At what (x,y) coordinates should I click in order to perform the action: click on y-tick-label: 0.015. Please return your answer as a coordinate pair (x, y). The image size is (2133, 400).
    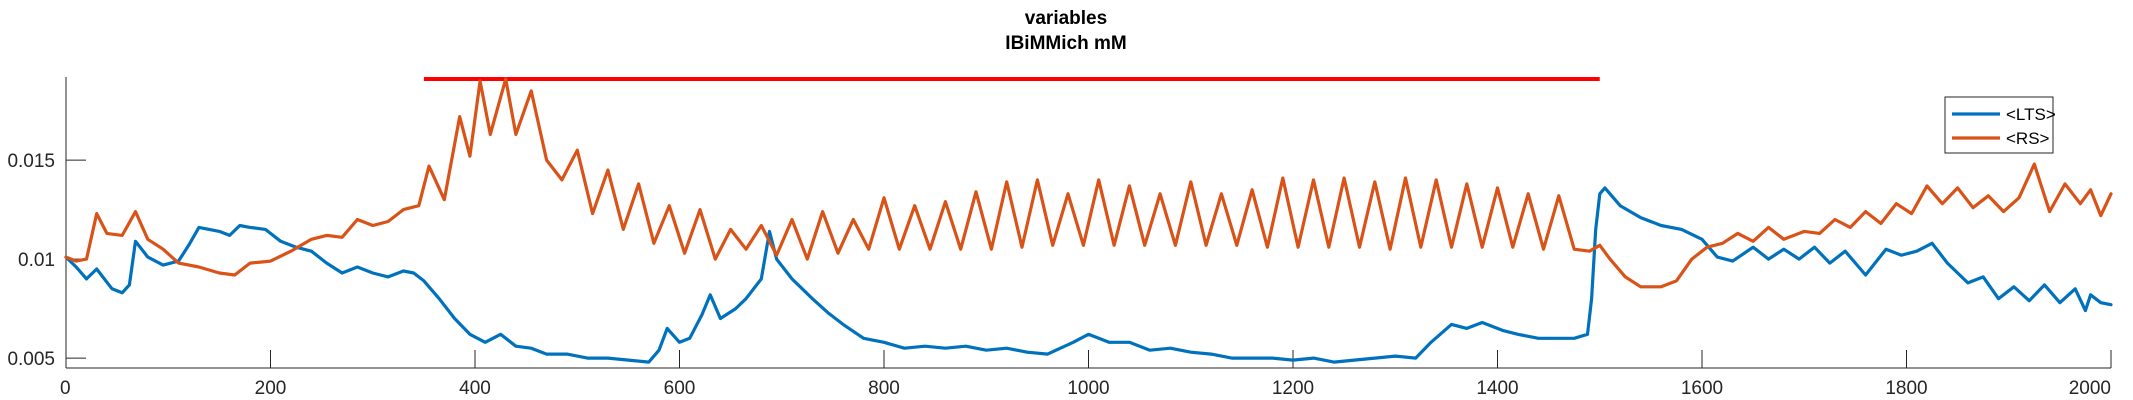
    Looking at the image, I should click on (31, 161).